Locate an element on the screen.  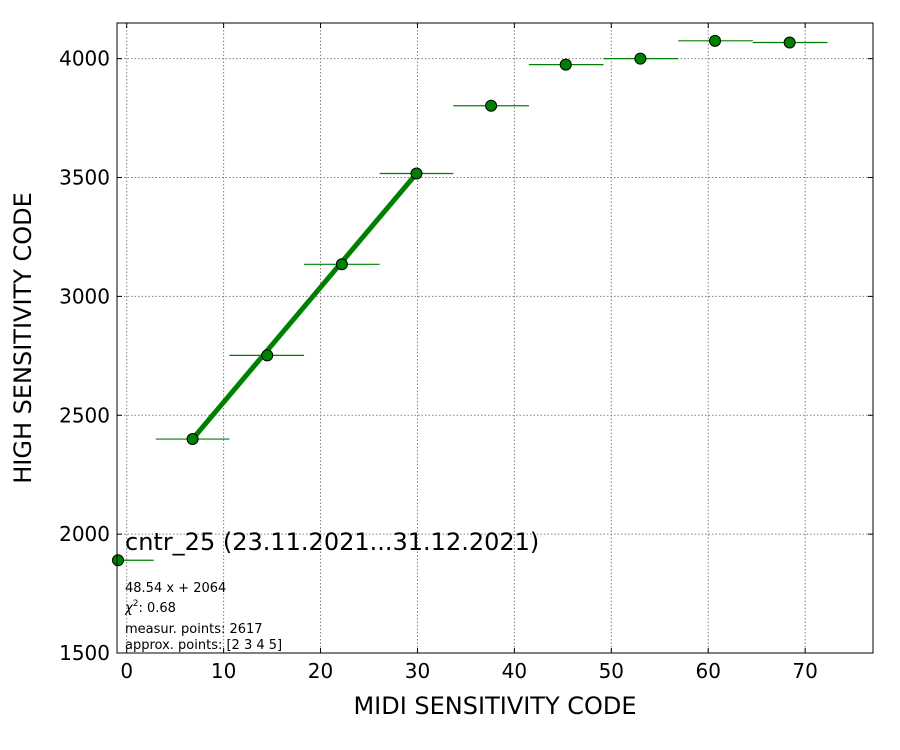
chi-squared-label: χ2: 0.68 is located at coordinates (150, 607).